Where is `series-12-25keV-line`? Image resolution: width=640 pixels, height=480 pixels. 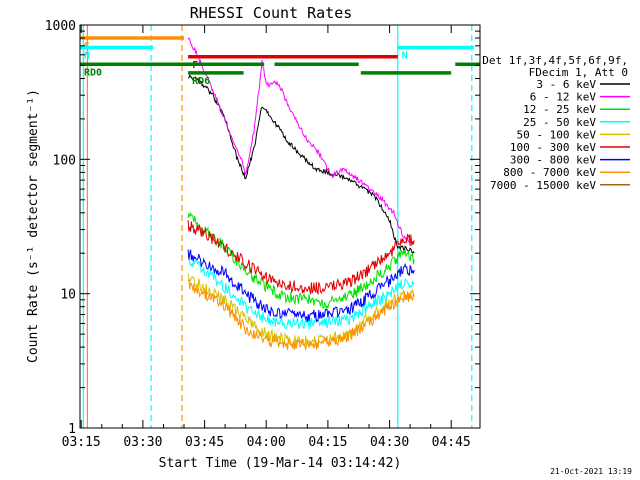 series-12-25keV-line is located at coordinates (301, 261).